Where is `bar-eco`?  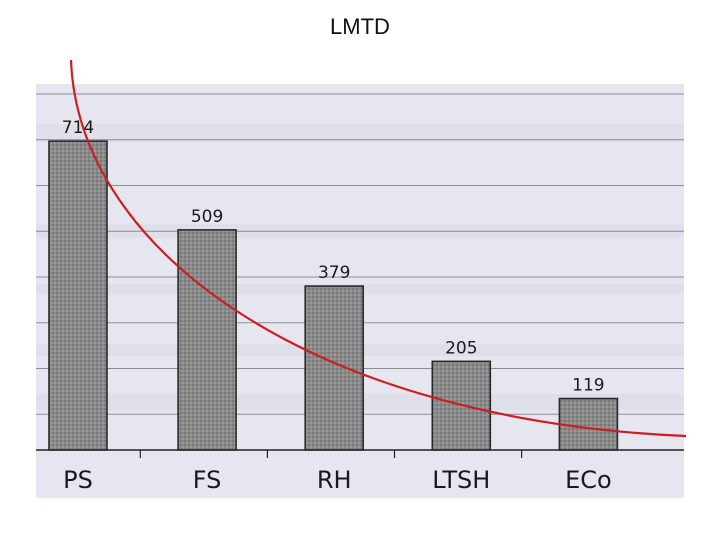
bar-eco is located at coordinates (588, 424).